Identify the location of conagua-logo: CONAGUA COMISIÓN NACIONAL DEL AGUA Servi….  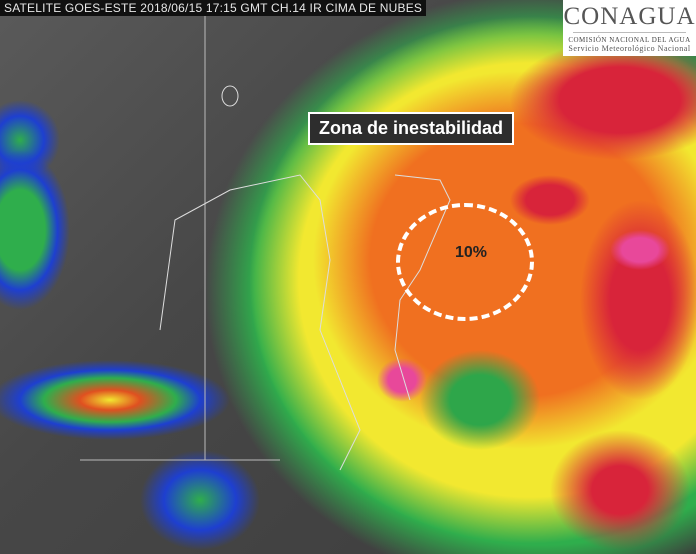
(629, 28).